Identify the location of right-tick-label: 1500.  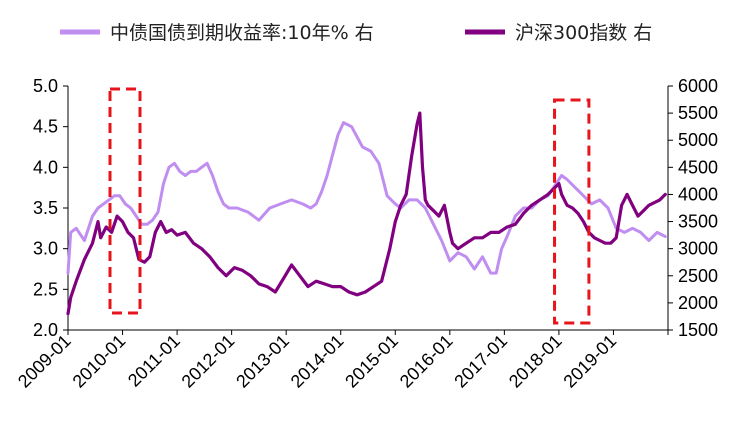
(698, 330).